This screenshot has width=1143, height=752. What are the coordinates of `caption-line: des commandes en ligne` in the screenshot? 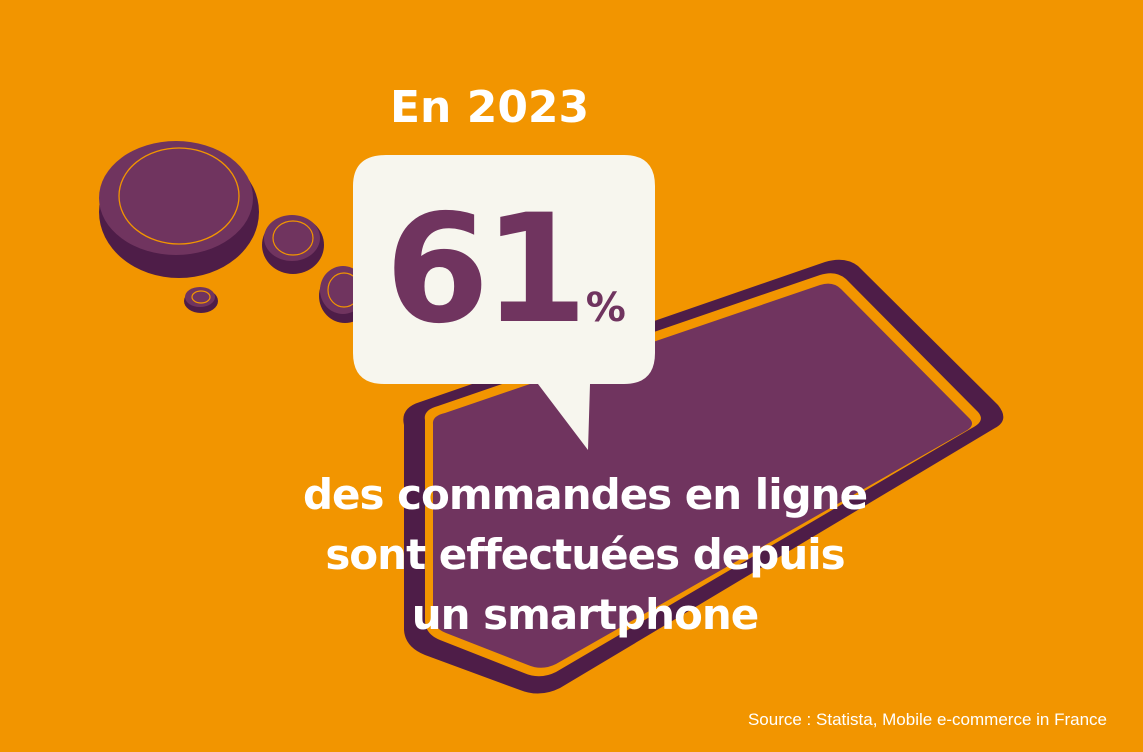 It's located at (585, 494).